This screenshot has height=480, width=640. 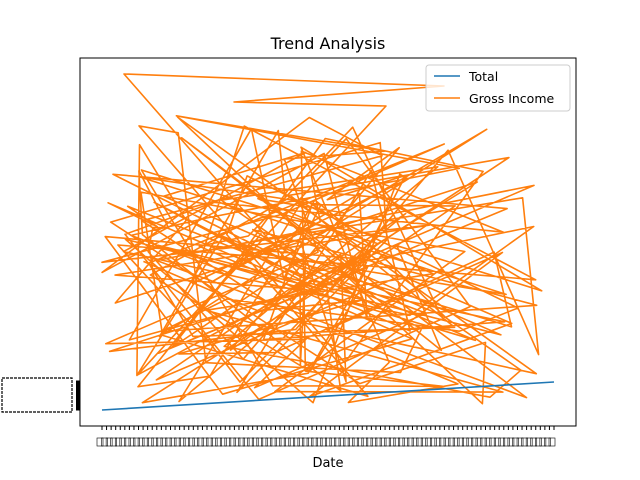 I want to click on total-line, so click(x=328, y=396).